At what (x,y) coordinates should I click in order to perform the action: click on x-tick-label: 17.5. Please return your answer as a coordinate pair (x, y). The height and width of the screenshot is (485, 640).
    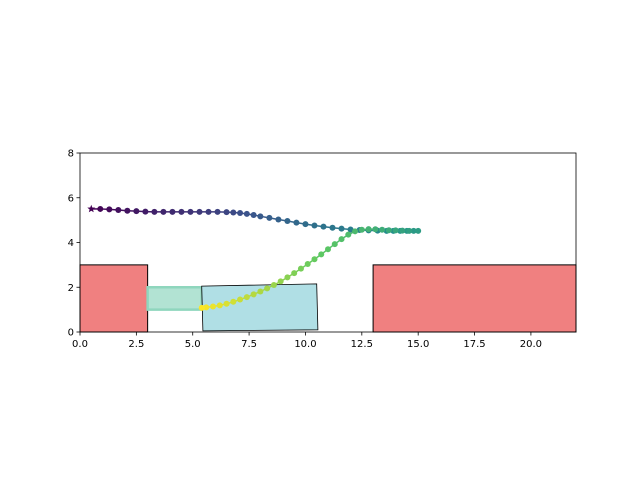
    Looking at the image, I should click on (474, 344).